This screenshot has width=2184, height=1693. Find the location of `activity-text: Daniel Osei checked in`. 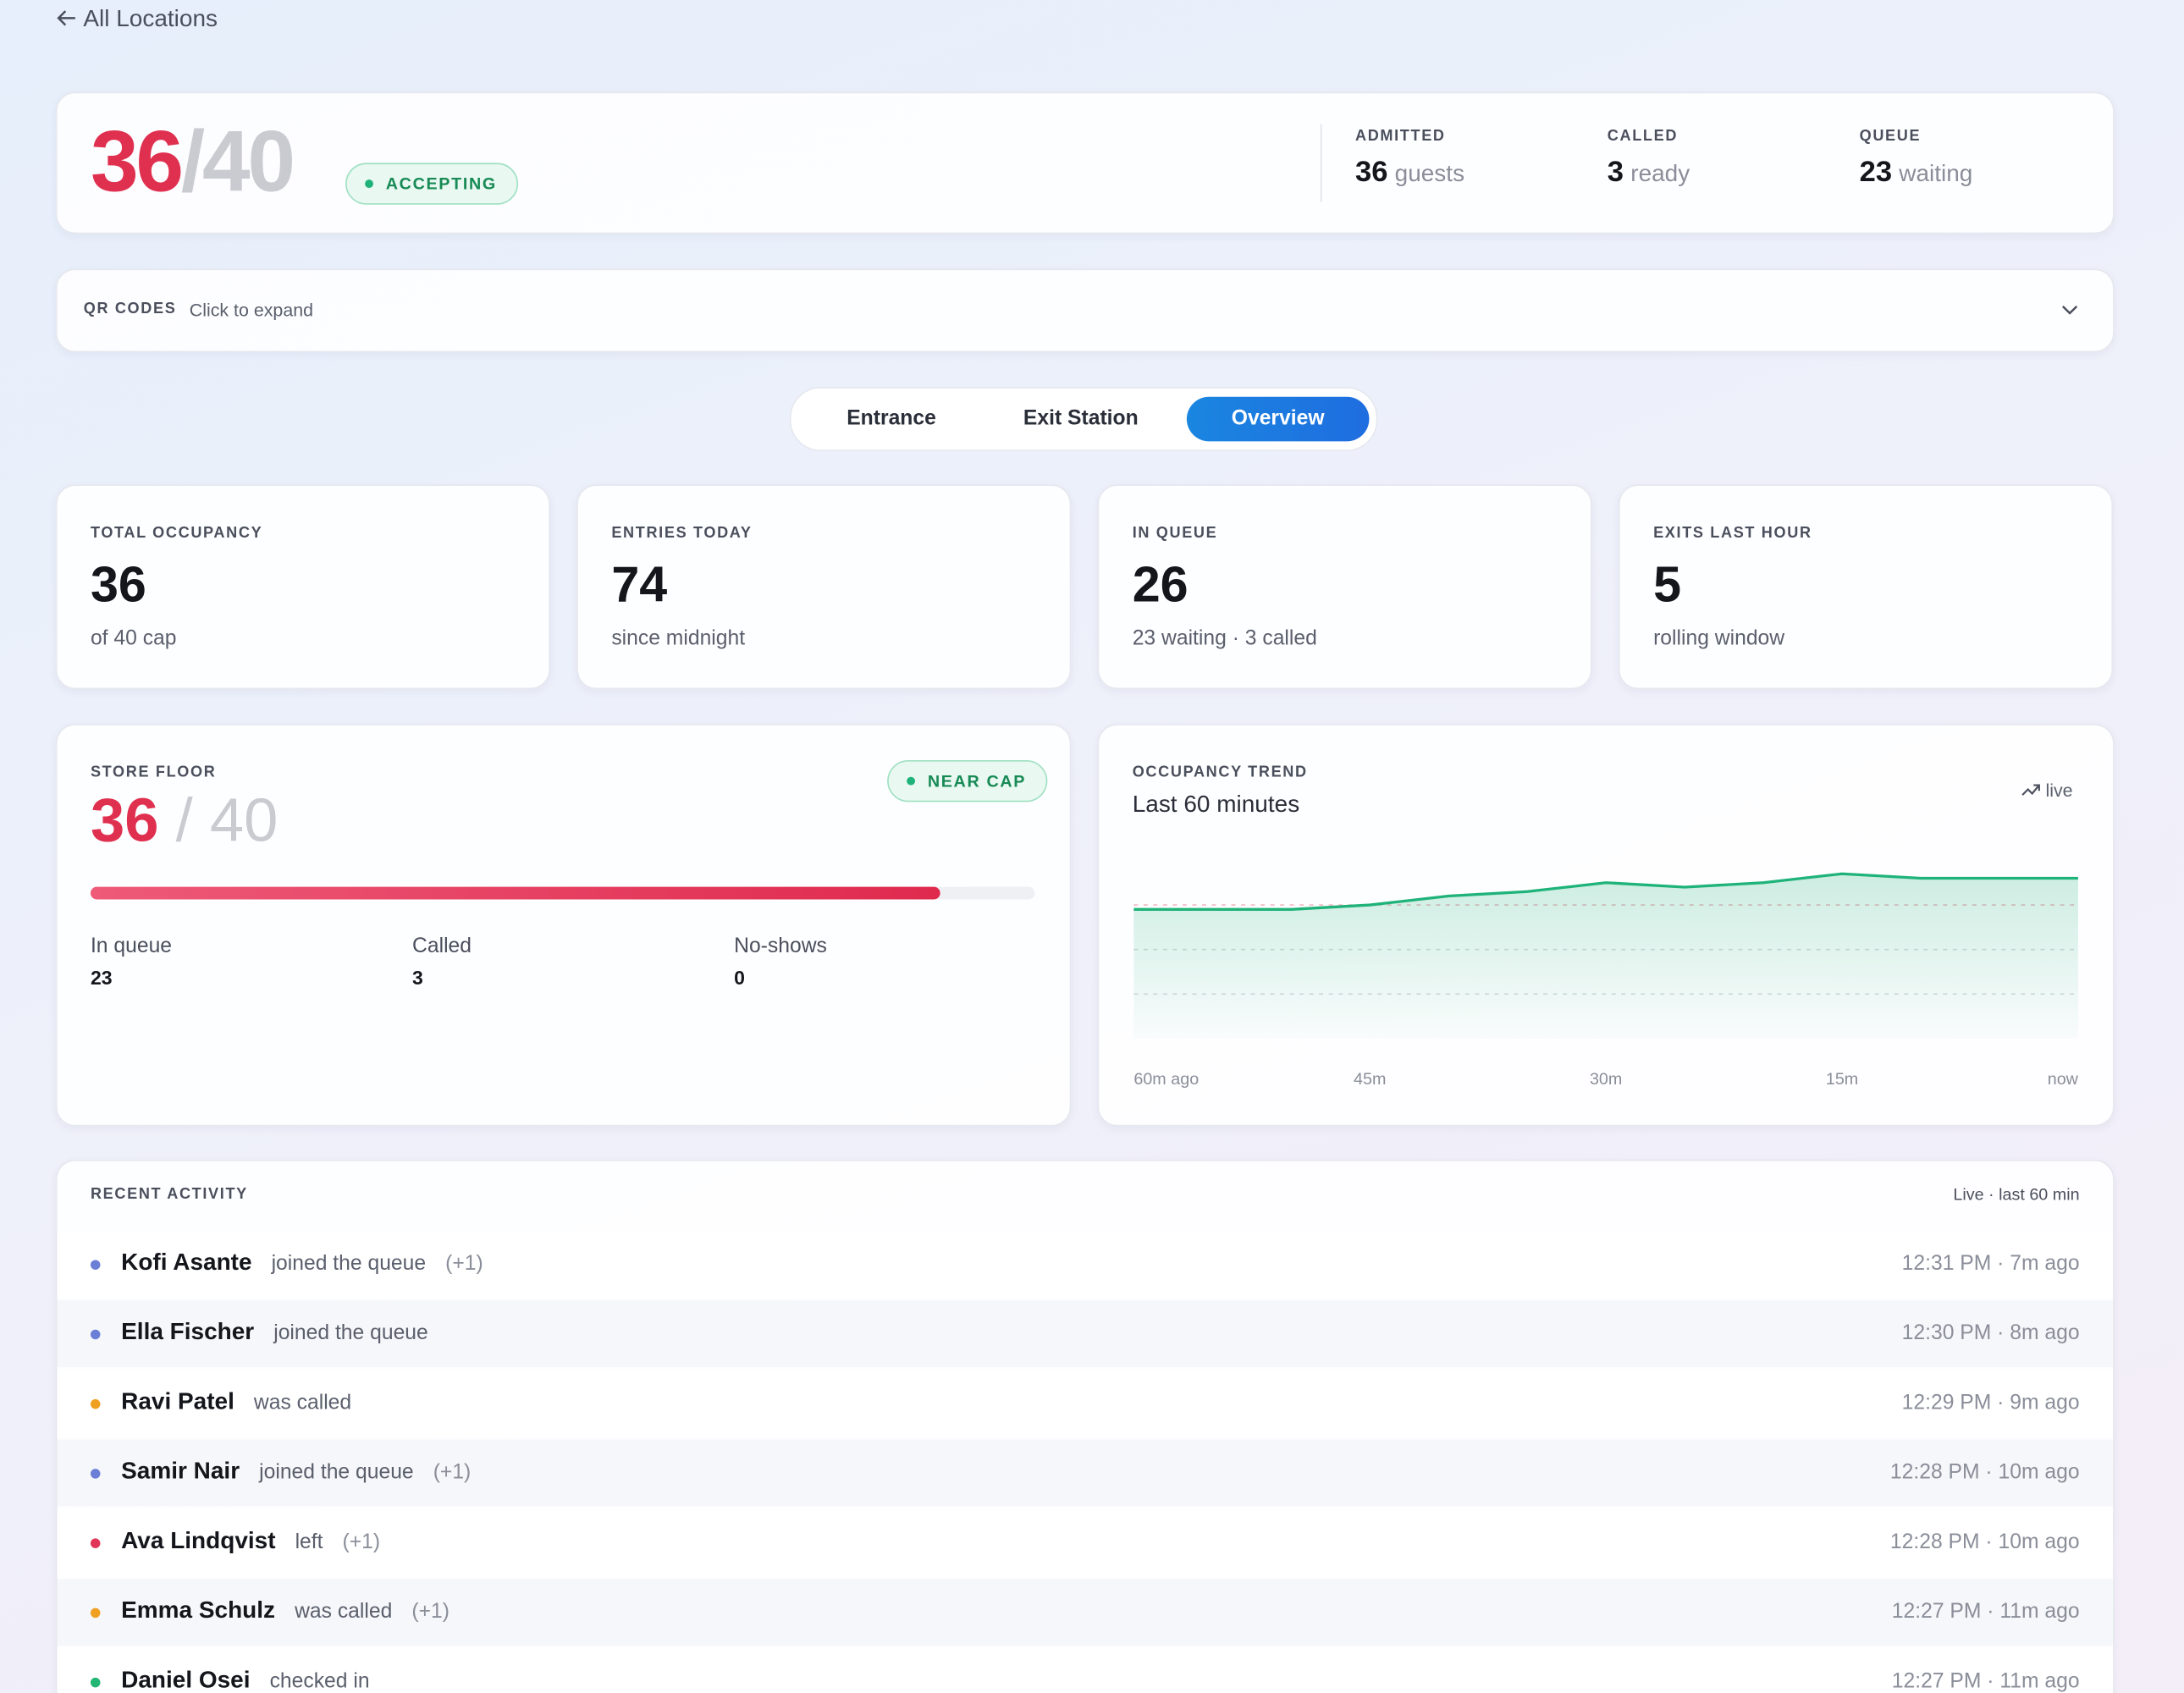

activity-text: Daniel Osei checked in is located at coordinates (245, 1680).